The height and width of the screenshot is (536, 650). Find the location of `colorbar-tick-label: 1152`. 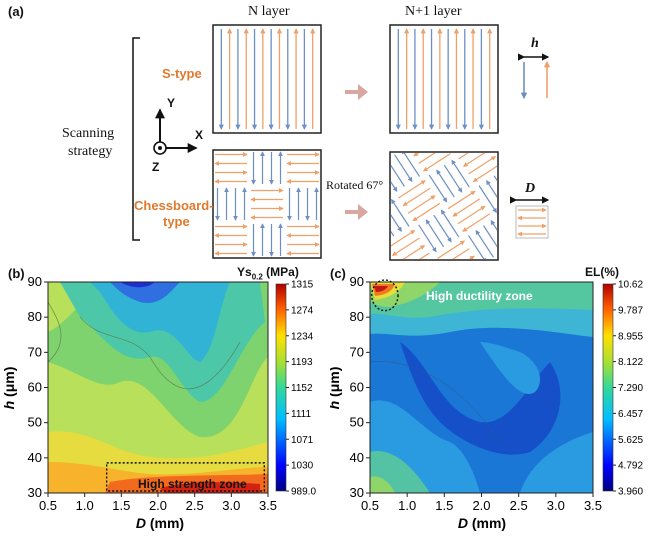

colorbar-tick-label: 1152 is located at coordinates (302, 388).